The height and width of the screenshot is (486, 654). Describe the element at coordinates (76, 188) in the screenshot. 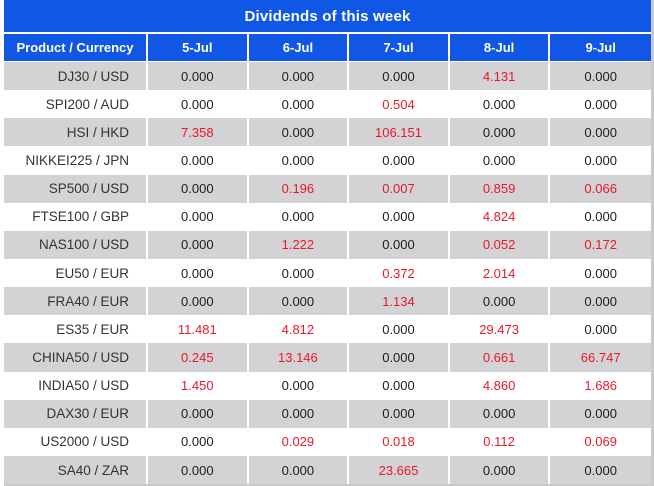

I see `product-cell: SP500 / USD` at that location.